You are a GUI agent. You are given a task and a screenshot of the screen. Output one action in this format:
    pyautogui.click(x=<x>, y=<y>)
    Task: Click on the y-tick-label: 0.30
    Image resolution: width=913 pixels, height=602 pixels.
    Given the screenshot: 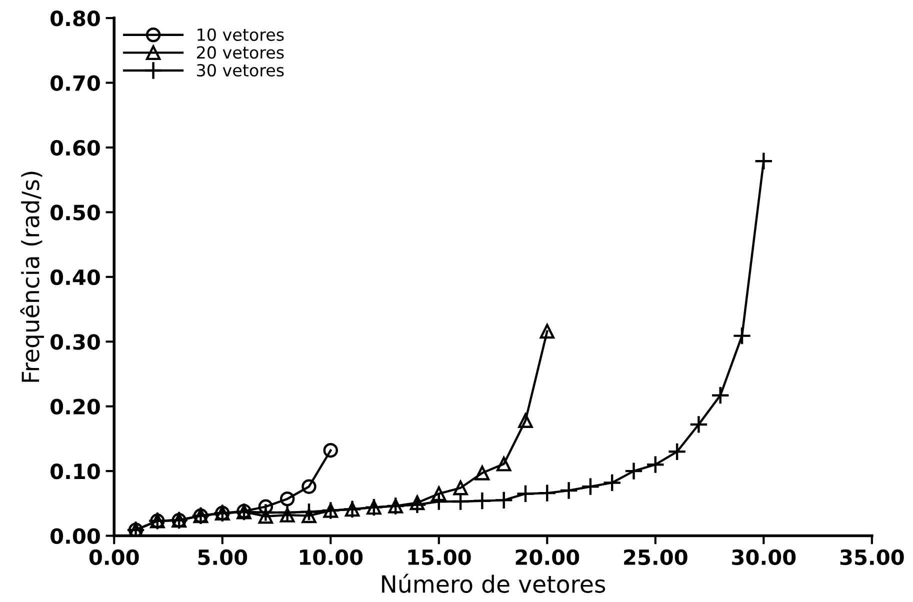 What is the action you would take?
    pyautogui.click(x=75, y=342)
    